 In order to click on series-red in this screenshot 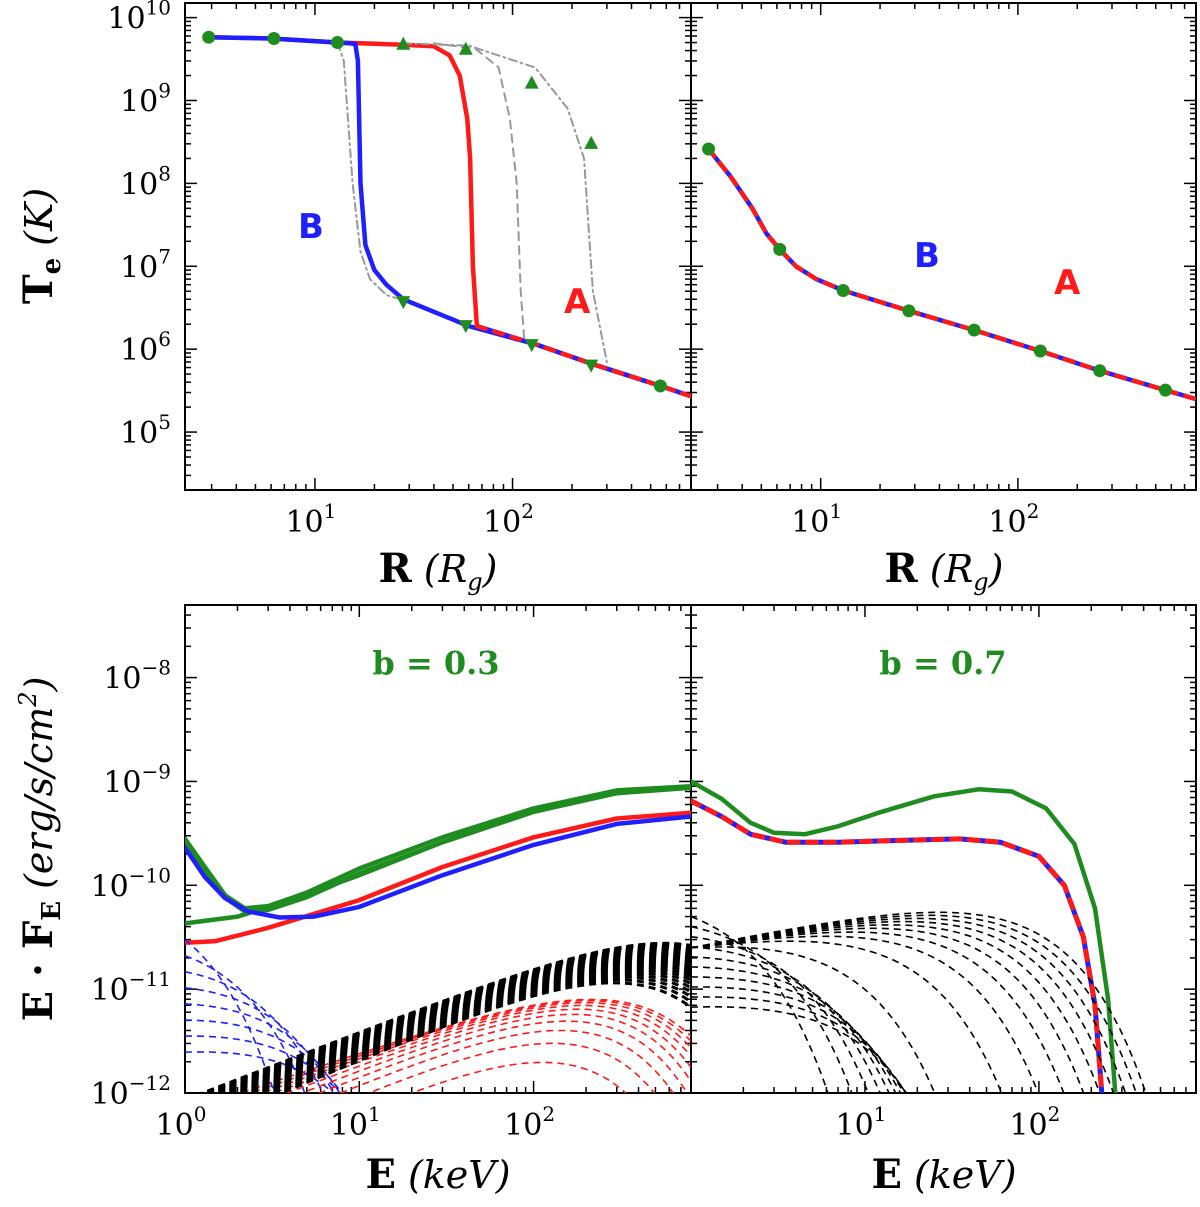, I will do `click(438, 877)`.